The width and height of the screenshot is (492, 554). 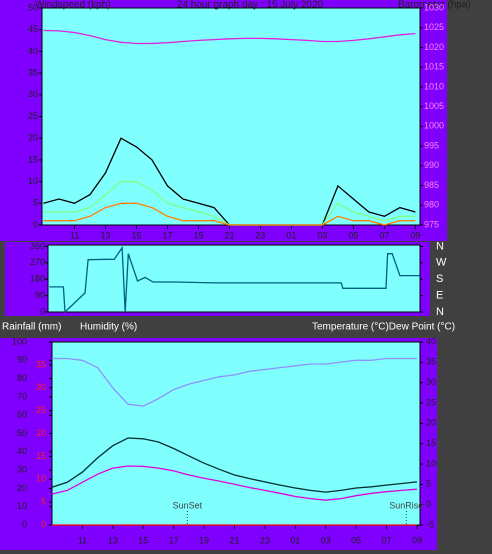 I want to click on y2-tick-label: 1020, so click(x=434, y=47).